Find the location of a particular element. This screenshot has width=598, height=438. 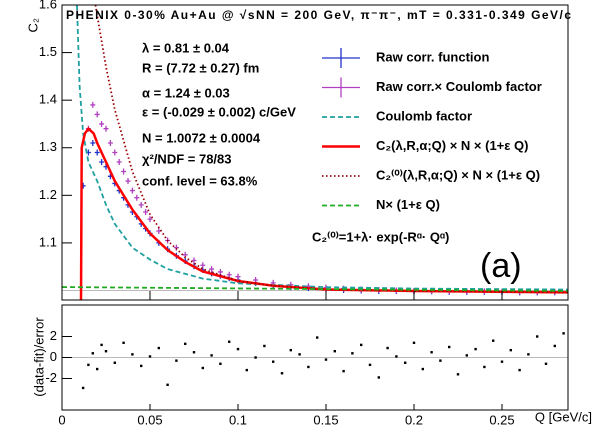

legend-label: Coulomb factor is located at coordinates (424, 115).